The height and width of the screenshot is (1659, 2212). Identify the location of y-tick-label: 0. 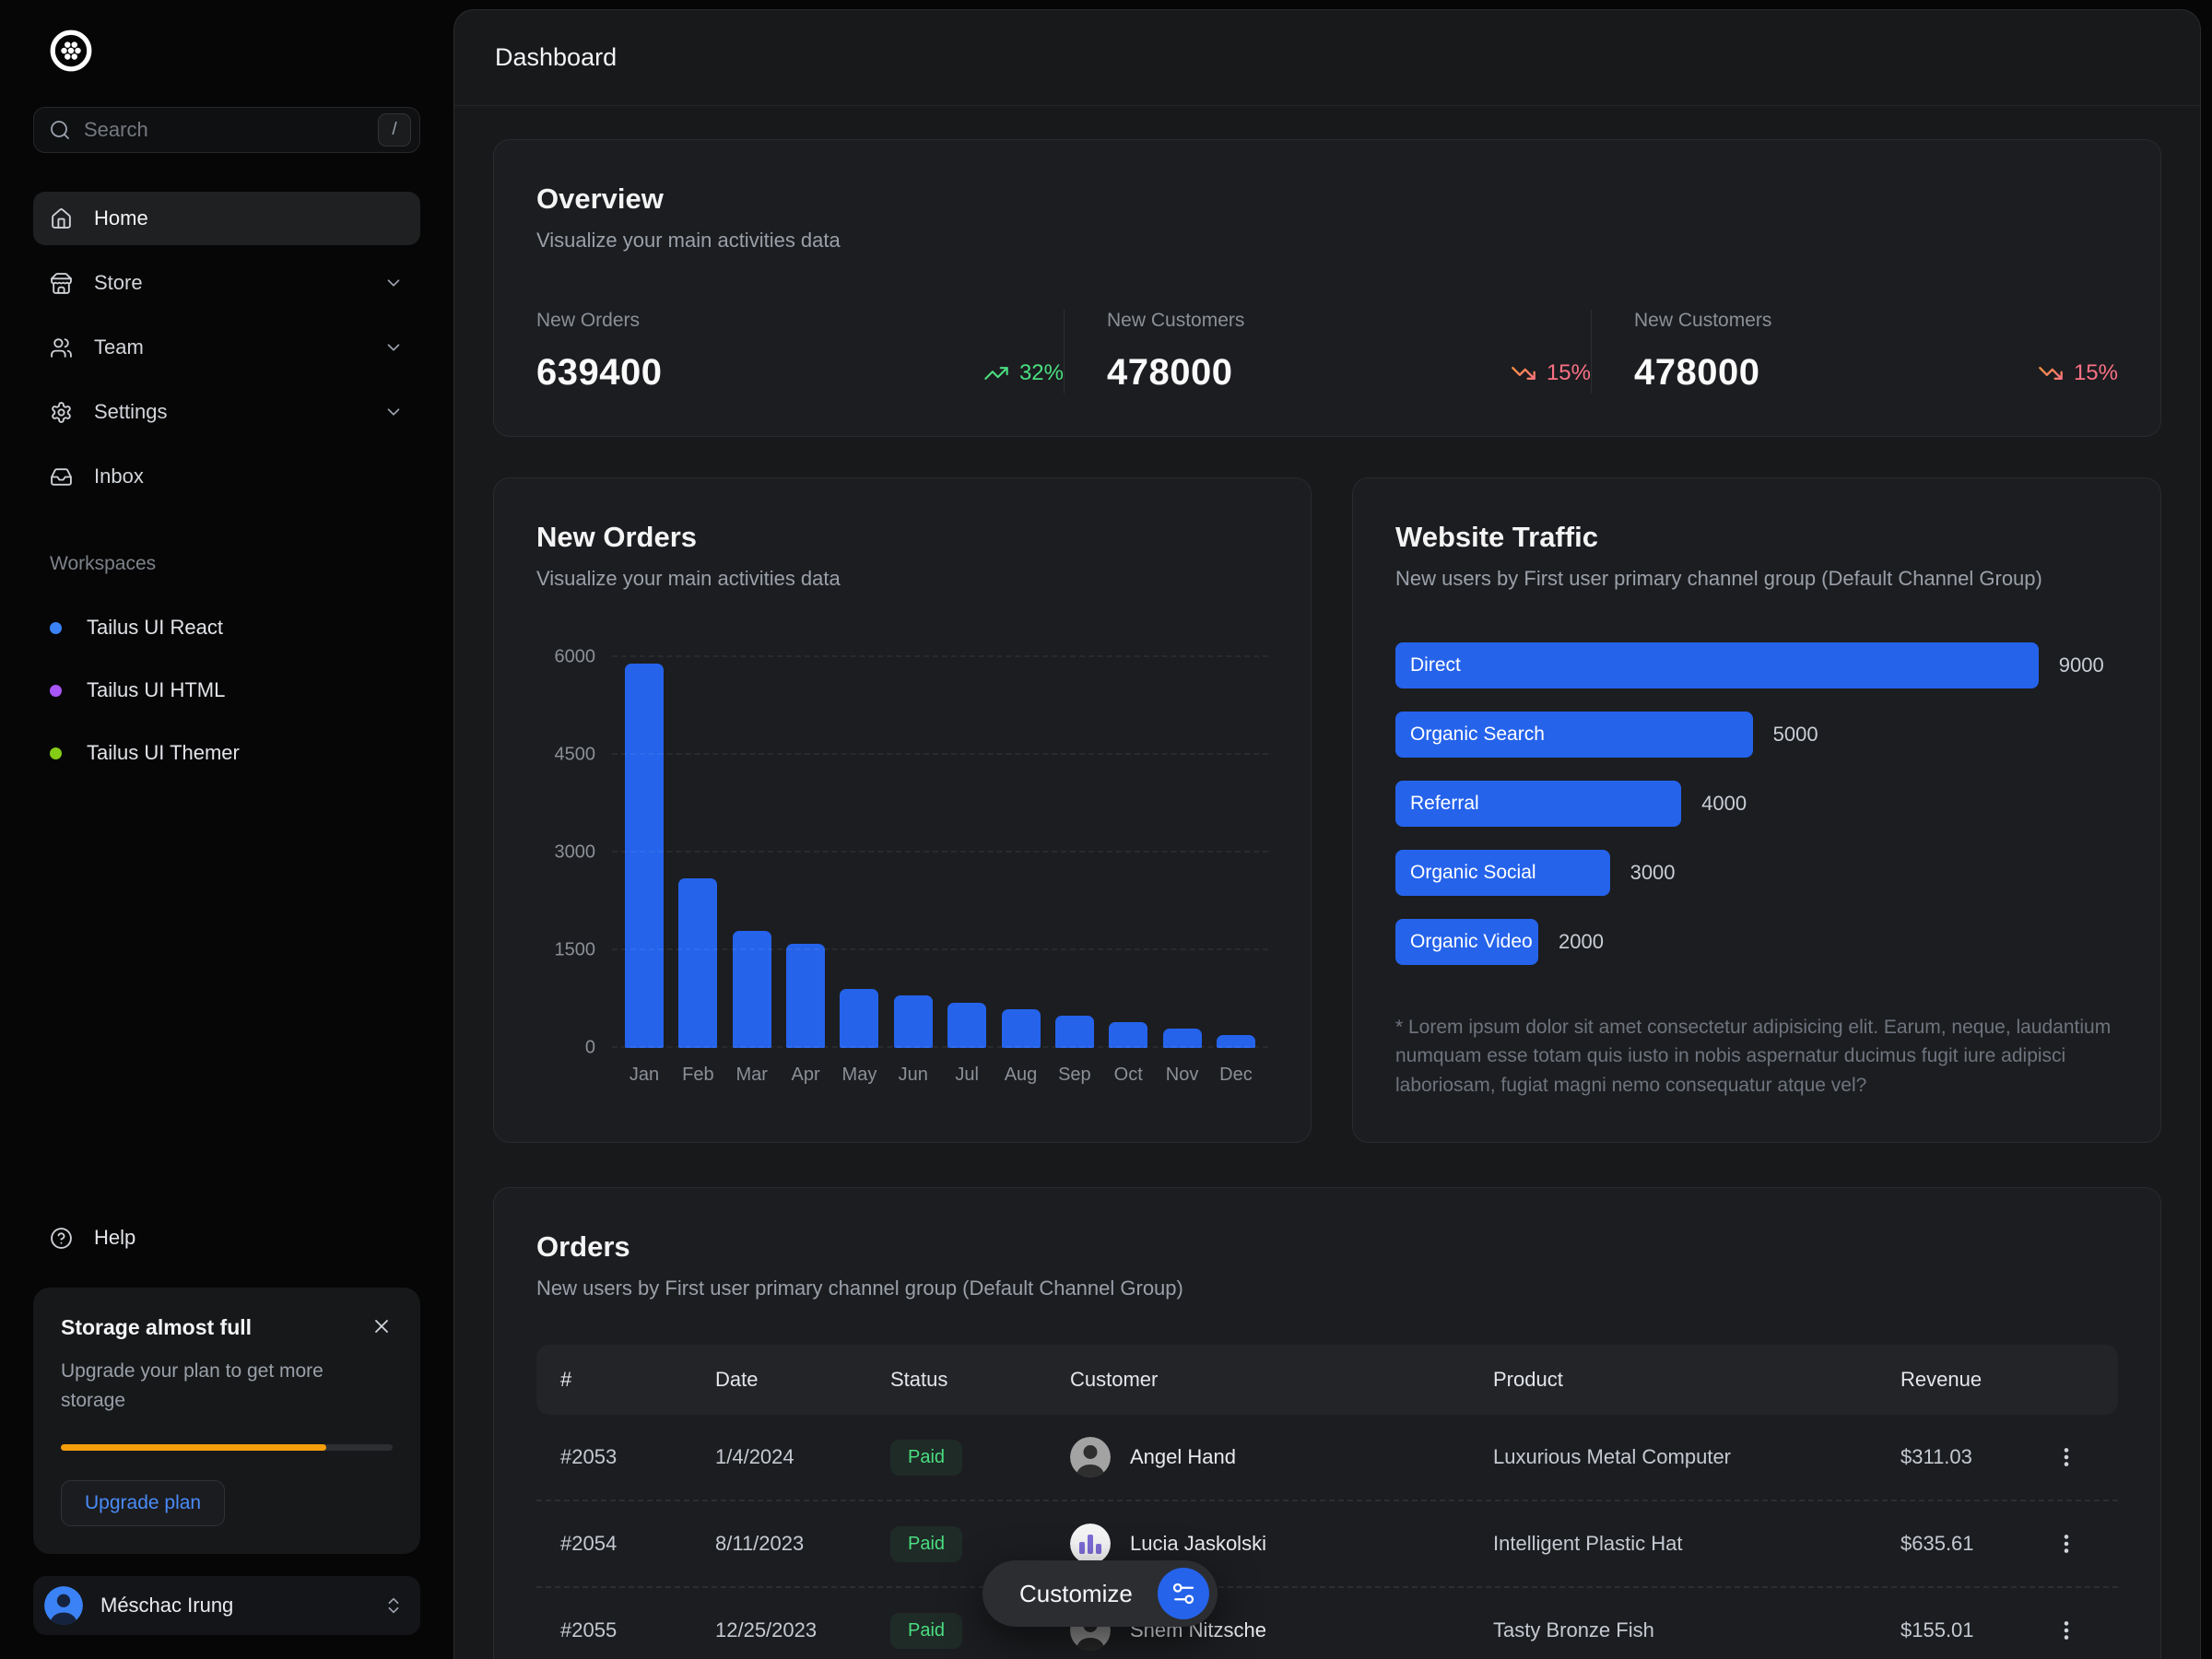
(589, 1047).